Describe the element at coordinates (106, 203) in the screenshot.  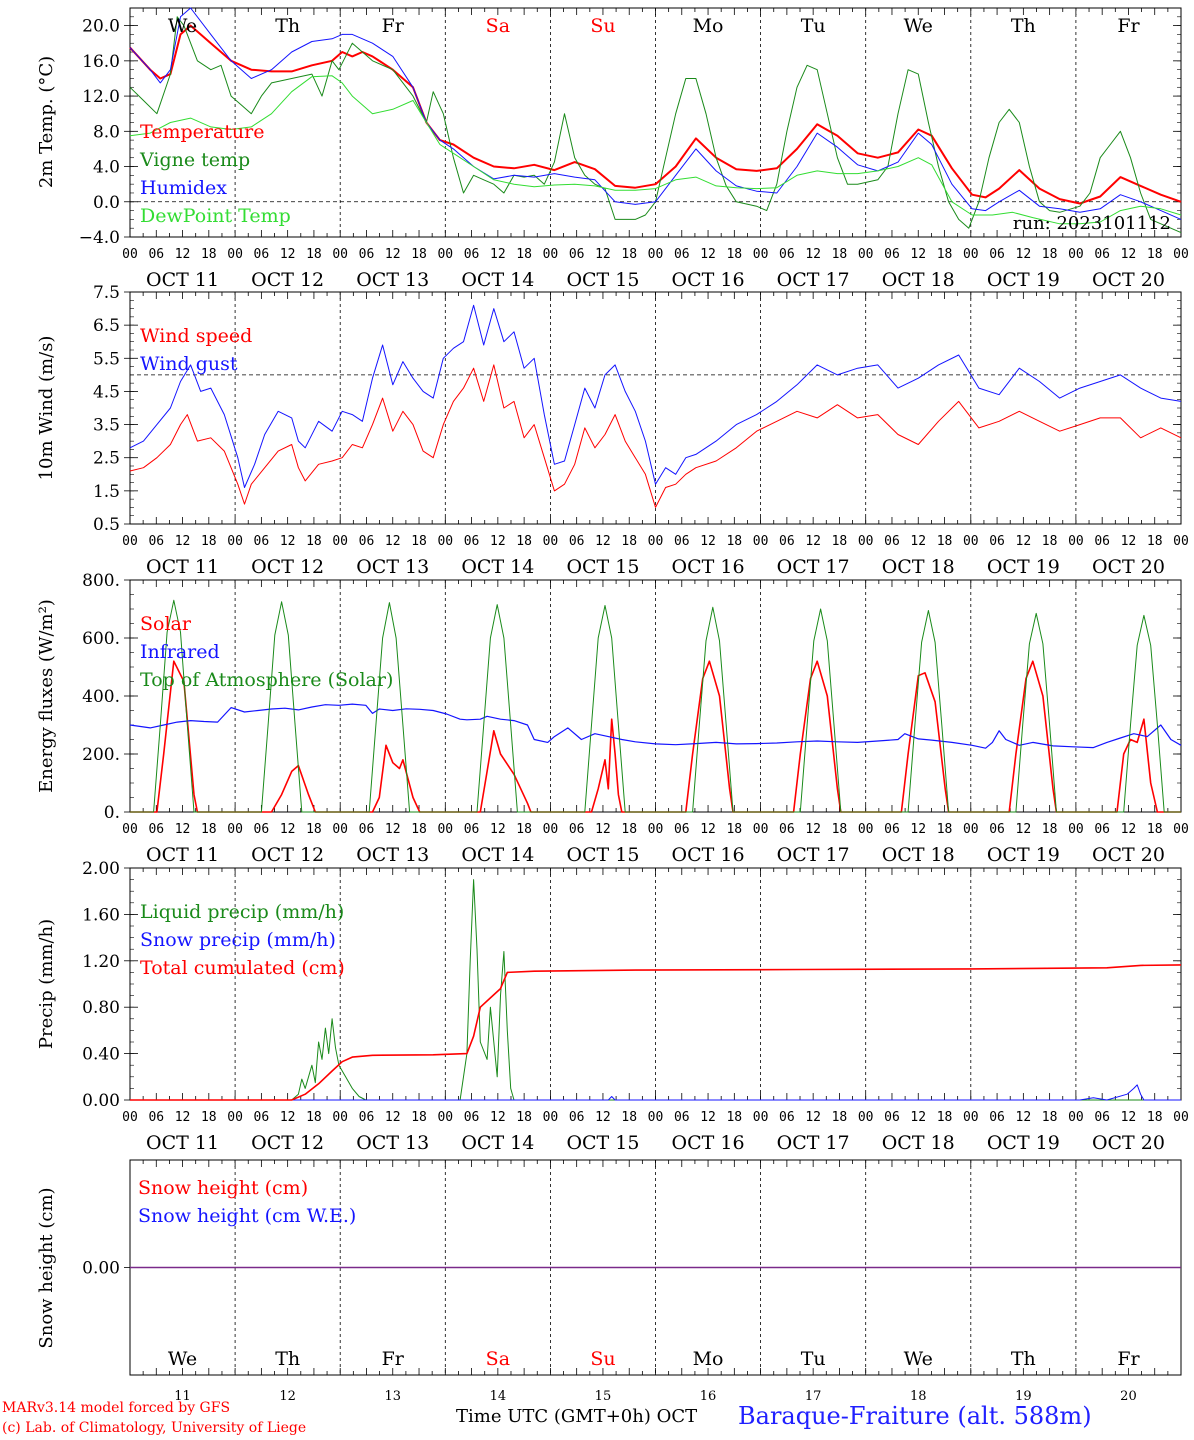
I see `y-tick-label: 0.0` at that location.